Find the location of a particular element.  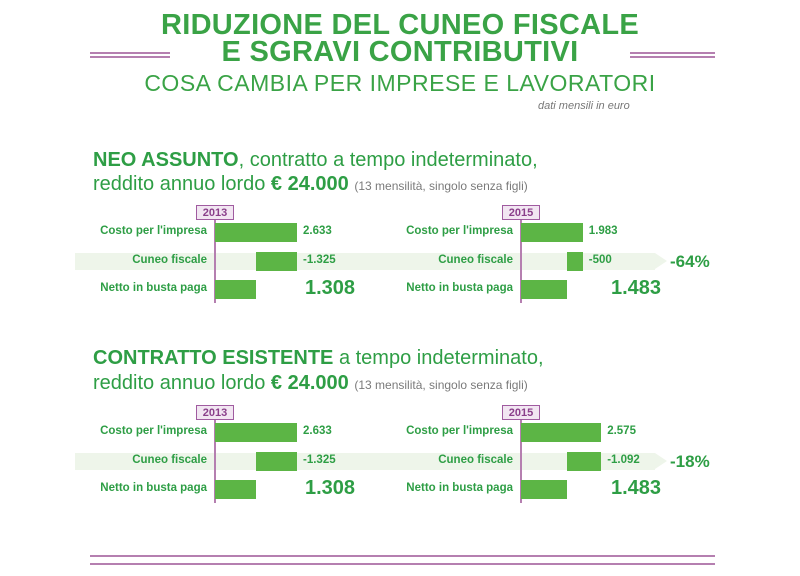

section-1-2015-label-wedge: Cuneo fiscale is located at coordinates (475, 260).